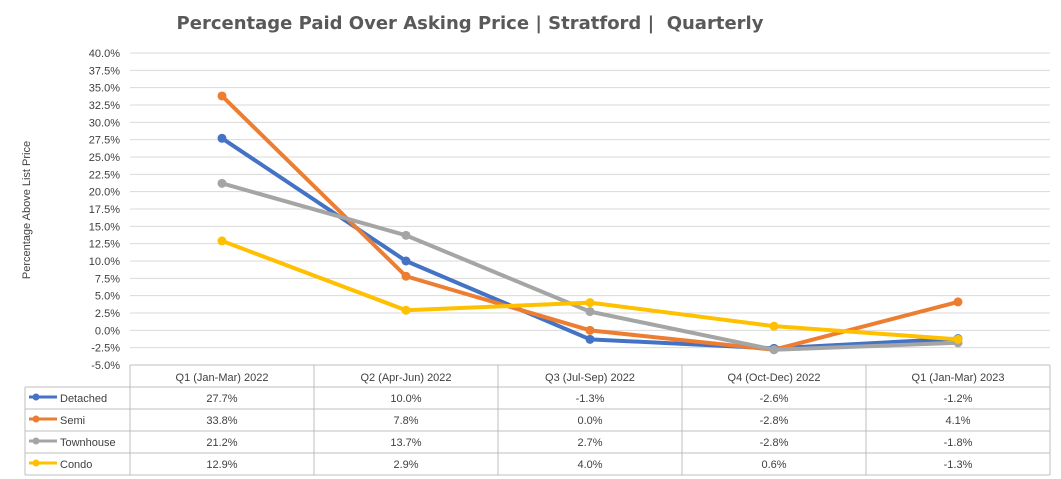 This screenshot has height=479, width=1061. I want to click on y-tick-label: -5.0%, so click(105, 366).